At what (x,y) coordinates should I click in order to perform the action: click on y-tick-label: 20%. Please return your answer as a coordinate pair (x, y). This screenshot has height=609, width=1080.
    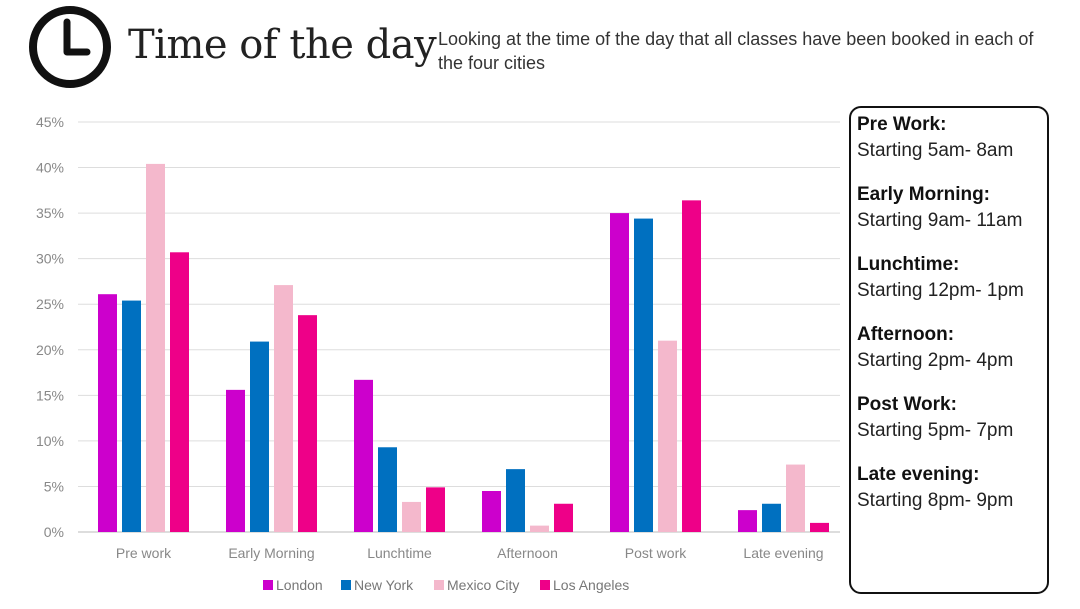
    Looking at the image, I should click on (50, 350).